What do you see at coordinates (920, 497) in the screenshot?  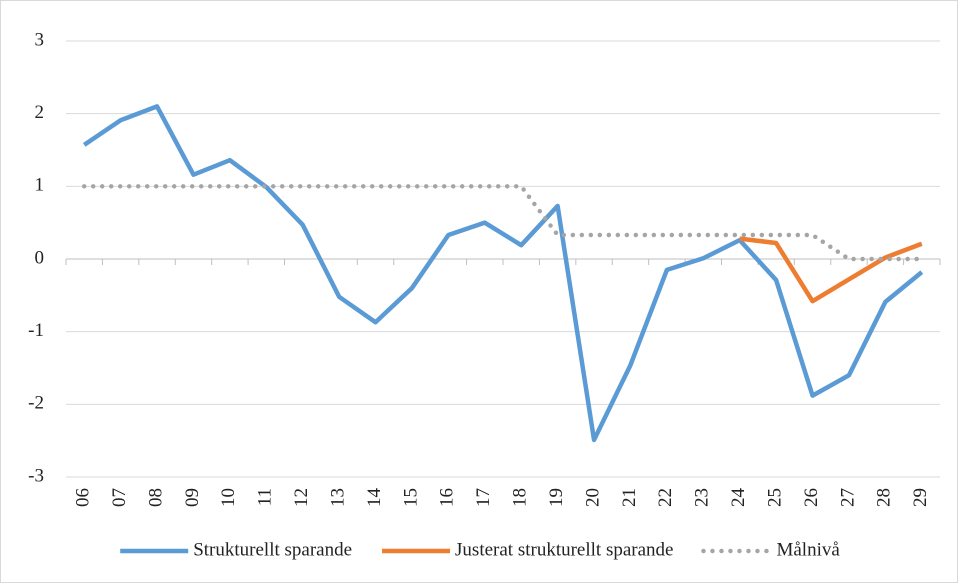 I see `x-tick-label: 29` at bounding box center [920, 497].